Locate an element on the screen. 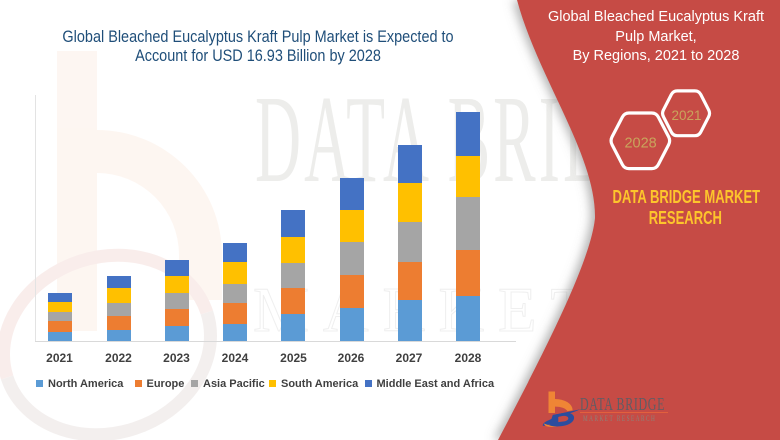 The width and height of the screenshot is (780, 440). svg-text: 2028 is located at coordinates (640, 144).